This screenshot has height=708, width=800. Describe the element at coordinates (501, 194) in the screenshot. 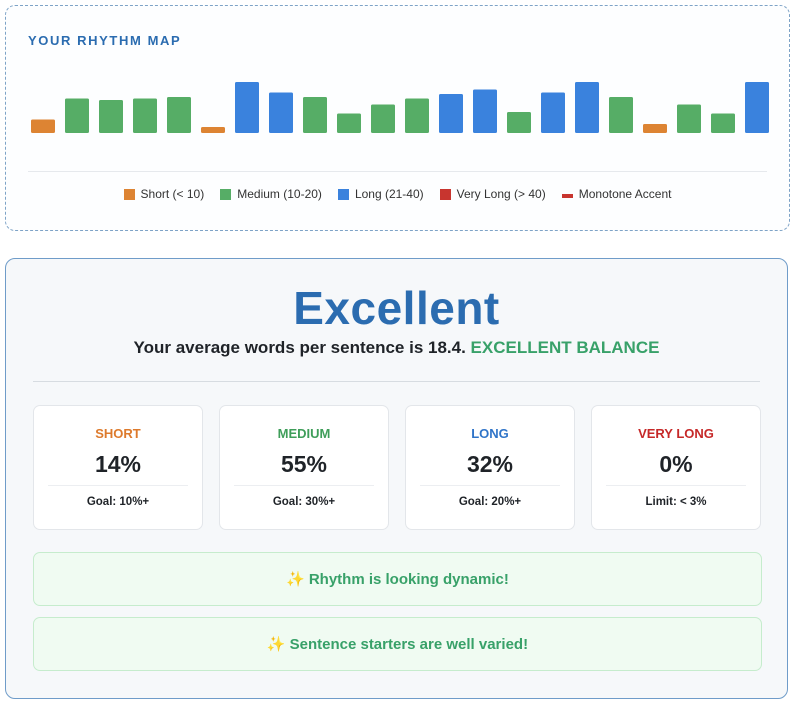

I see `legend-label-very-long: Very Long (> 40)` at that location.